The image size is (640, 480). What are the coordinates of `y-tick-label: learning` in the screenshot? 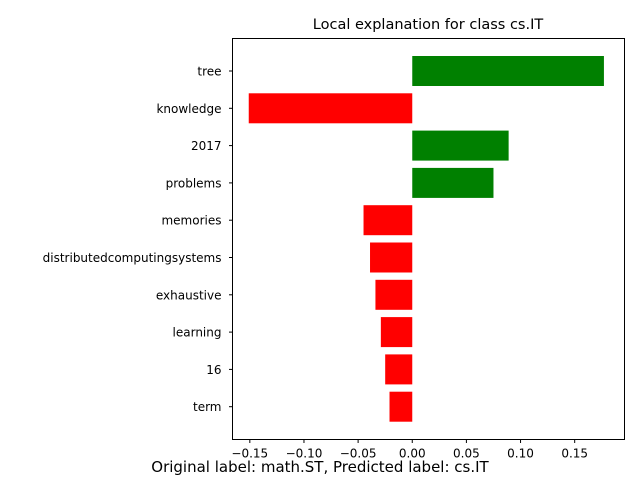 It's located at (197, 333).